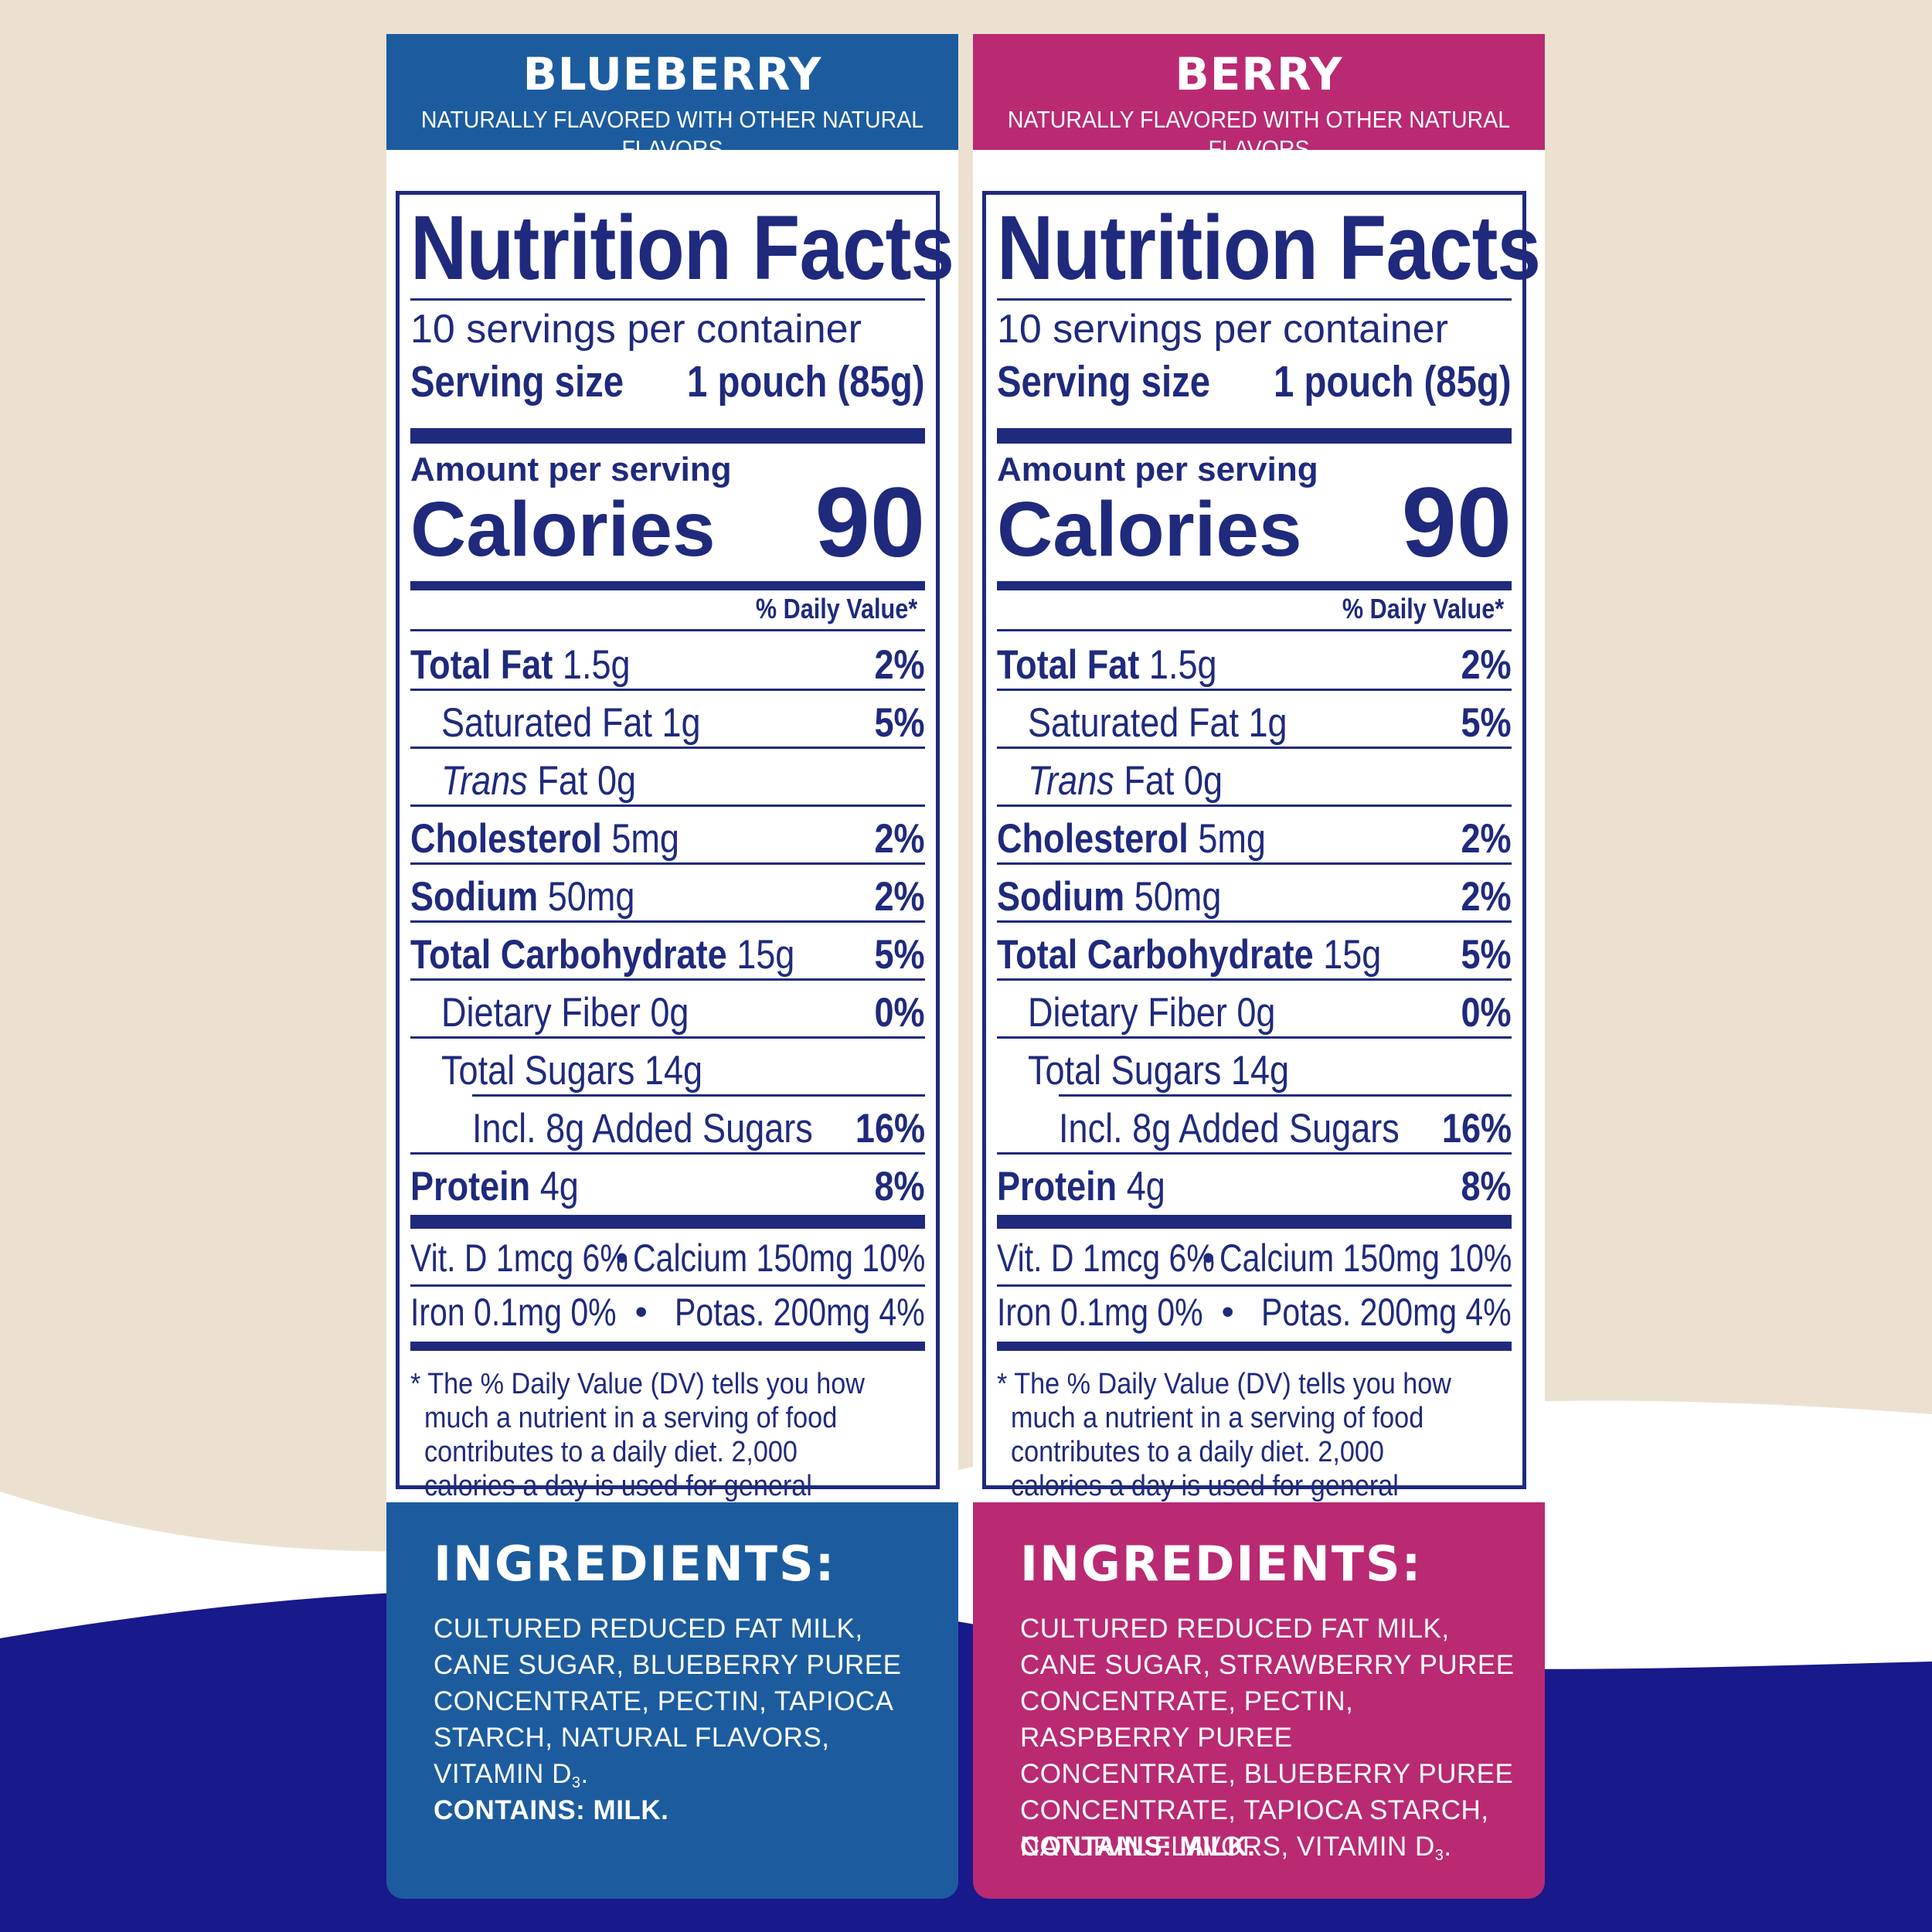  Describe the element at coordinates (1173, 781) in the screenshot. I see `trans-rest: Fat 0g` at that location.